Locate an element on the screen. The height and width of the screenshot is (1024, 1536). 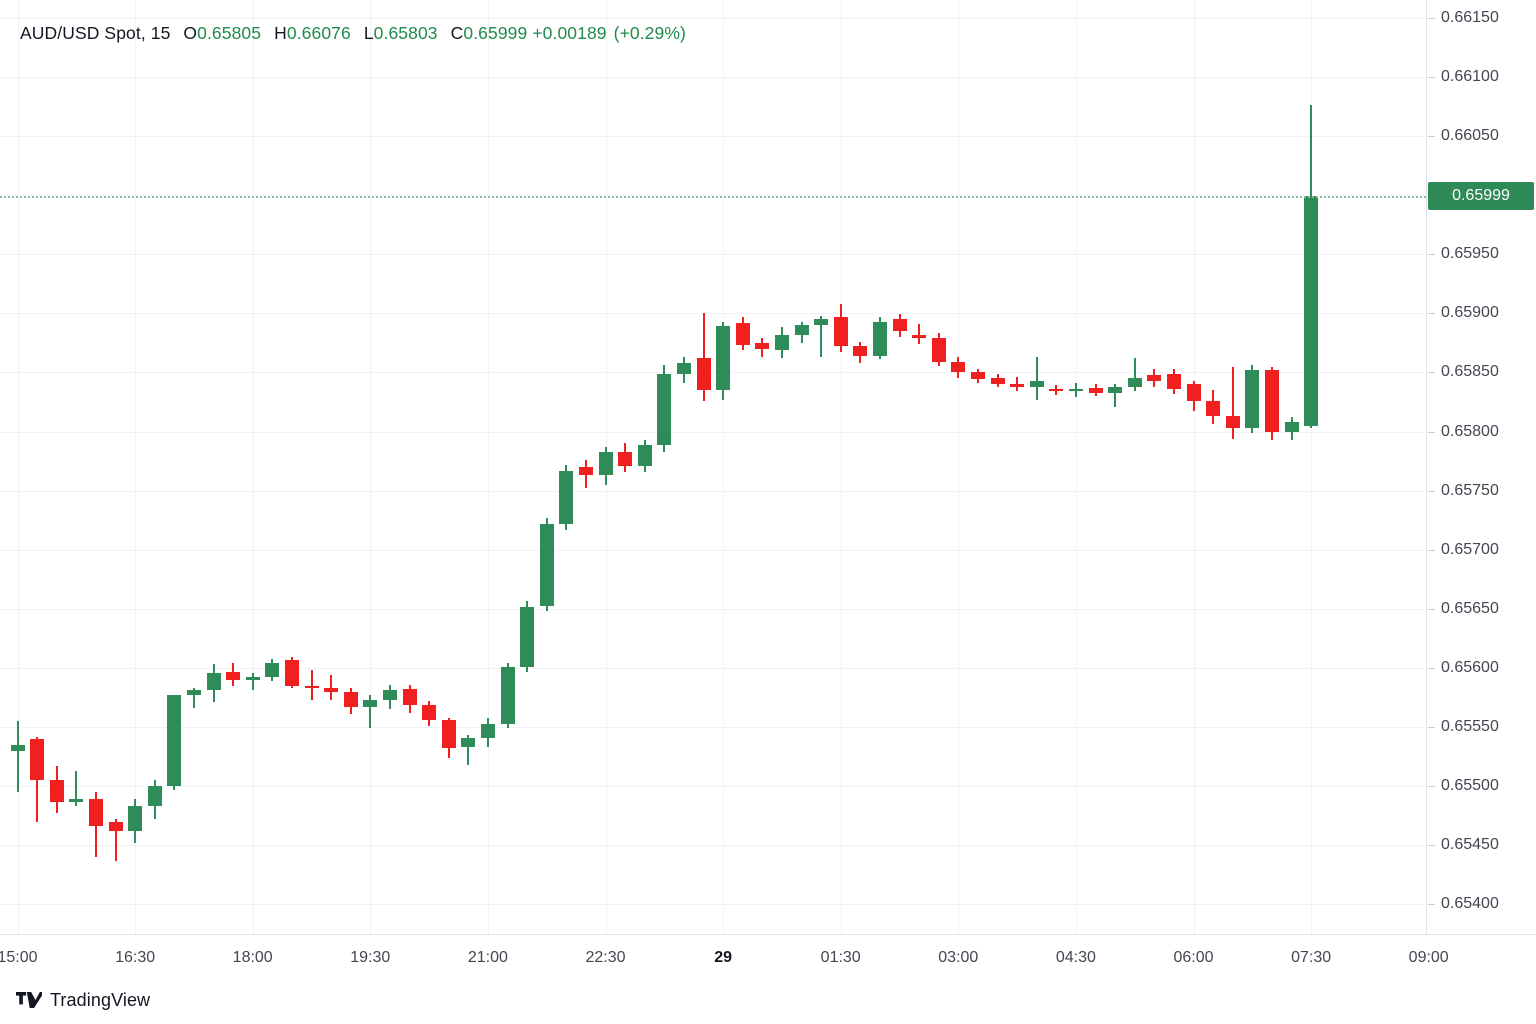
time-tick-label: 15:00 is located at coordinates (19, 957).